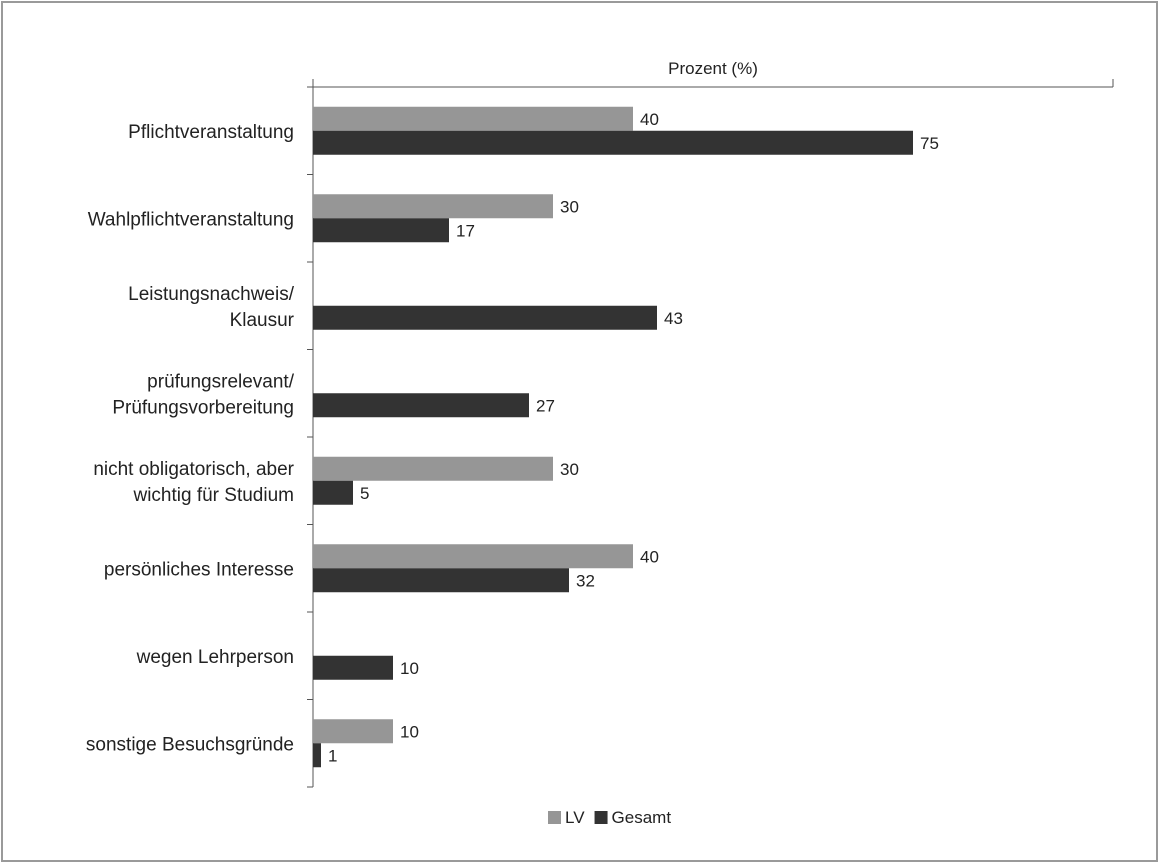 Image resolution: width=1161 pixels, height=864 pixels. Describe the element at coordinates (193, 469) in the screenshot. I see `category-label-4: nicht obligatorisch, aber` at that location.